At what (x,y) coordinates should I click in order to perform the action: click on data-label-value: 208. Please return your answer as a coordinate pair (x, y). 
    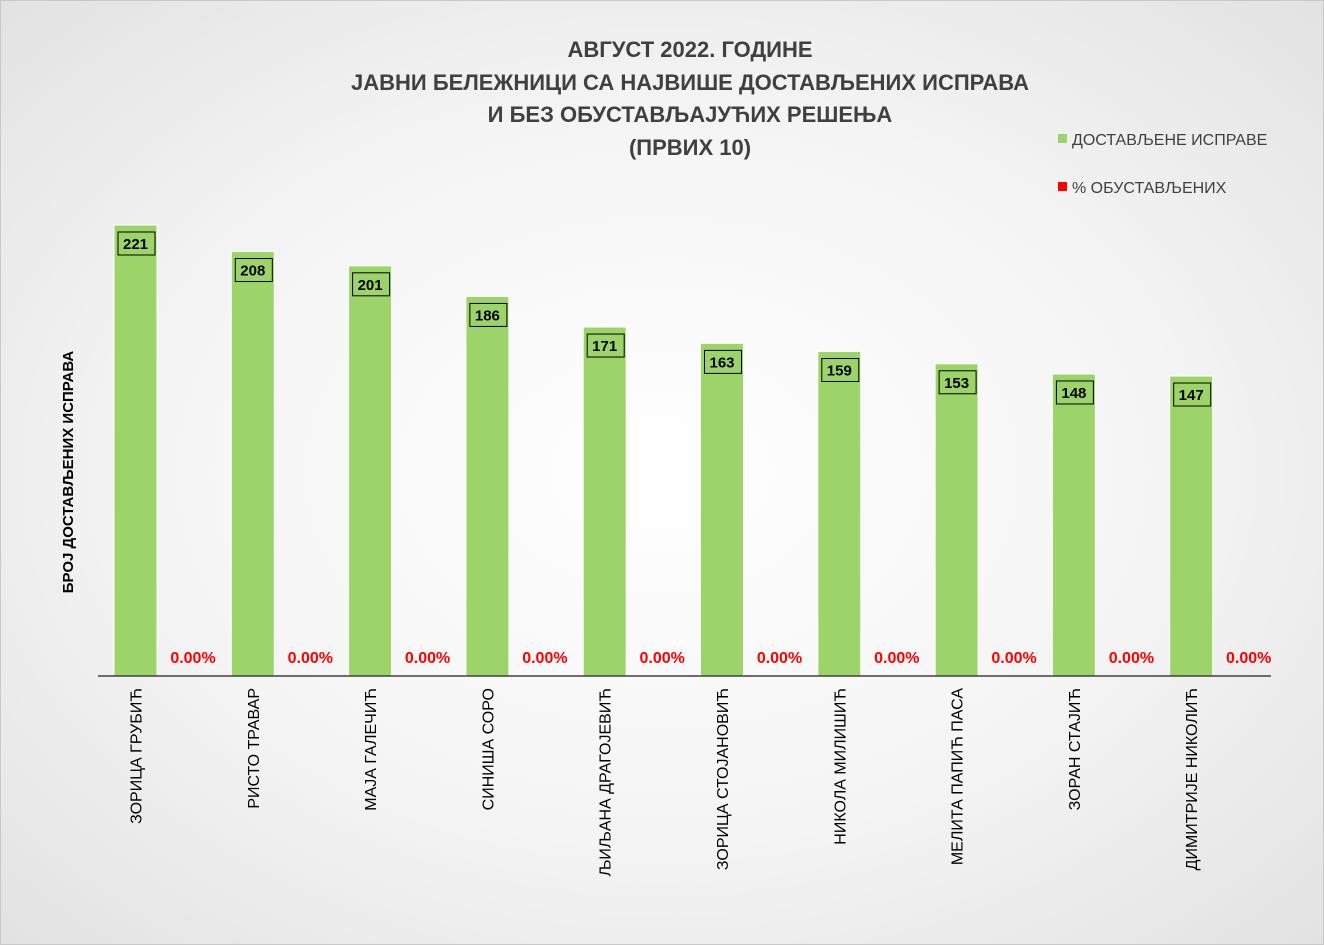
    Looking at the image, I should click on (252, 271).